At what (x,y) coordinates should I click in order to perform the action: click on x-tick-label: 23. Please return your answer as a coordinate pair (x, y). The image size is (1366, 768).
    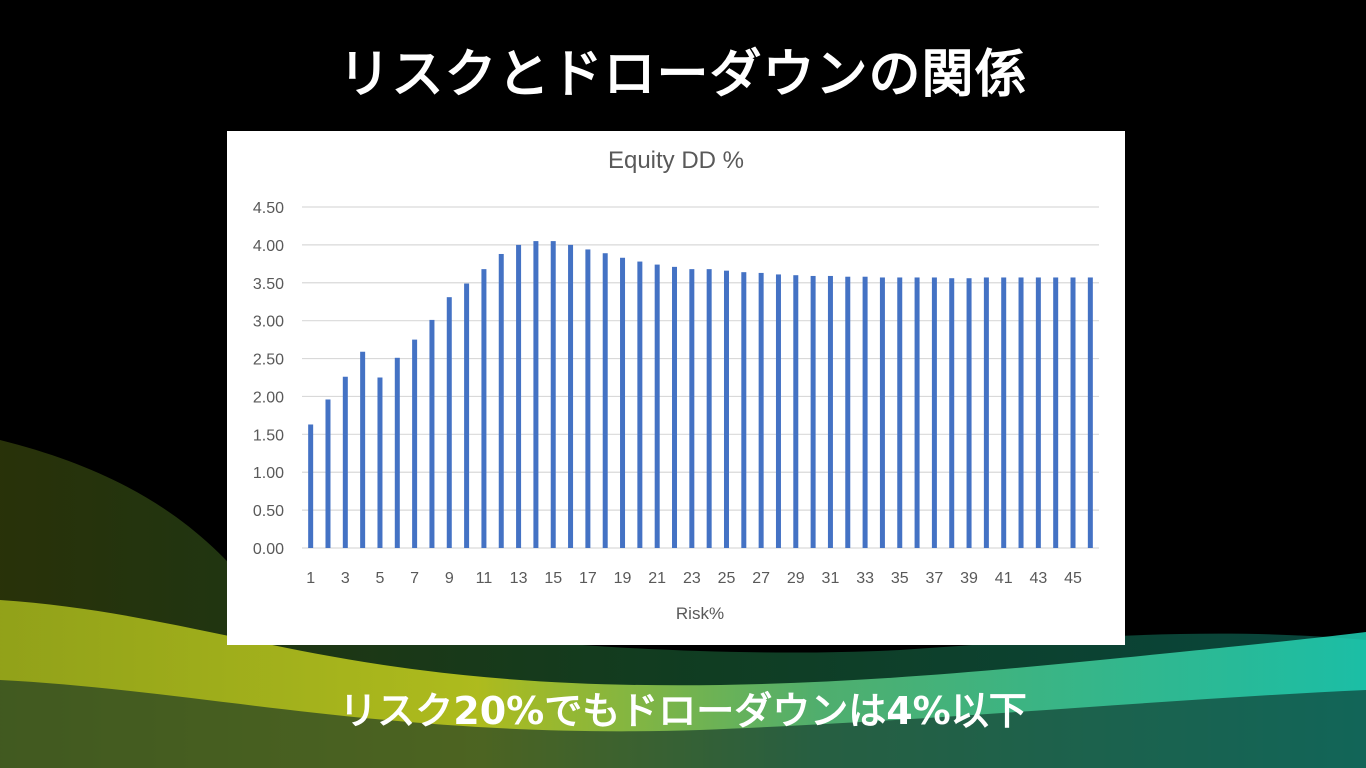
    Looking at the image, I should click on (692, 578).